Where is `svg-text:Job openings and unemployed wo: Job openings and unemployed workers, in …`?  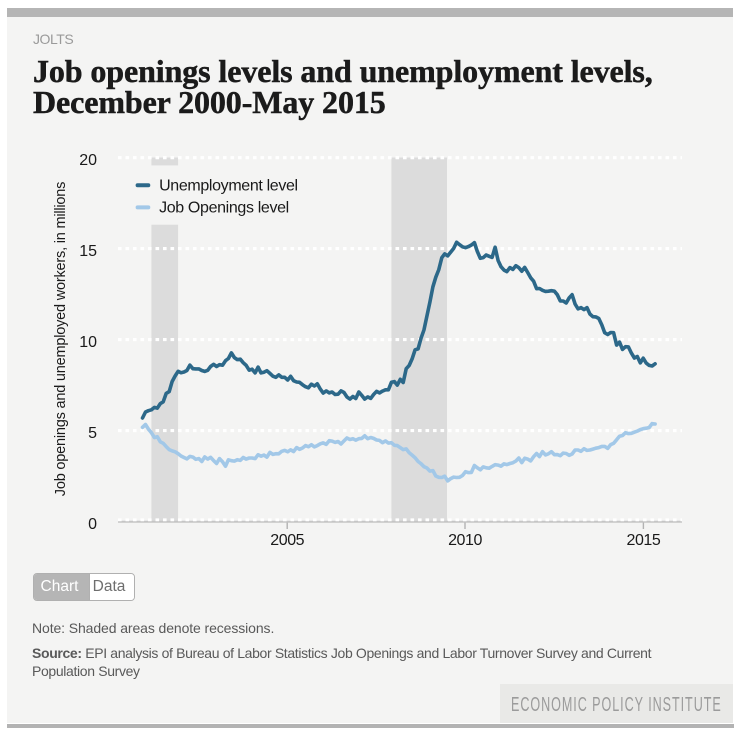 svg-text:Job openings and unemployed wo: Job openings and unemployed workers, in … is located at coordinates (61, 339).